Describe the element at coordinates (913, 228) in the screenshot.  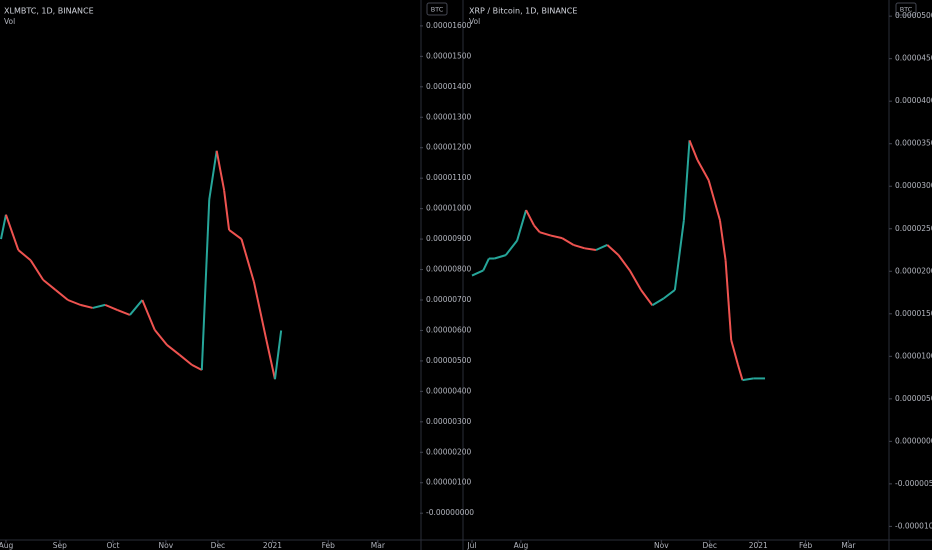
I see `y-tick-label: 0.00002500` at that location.